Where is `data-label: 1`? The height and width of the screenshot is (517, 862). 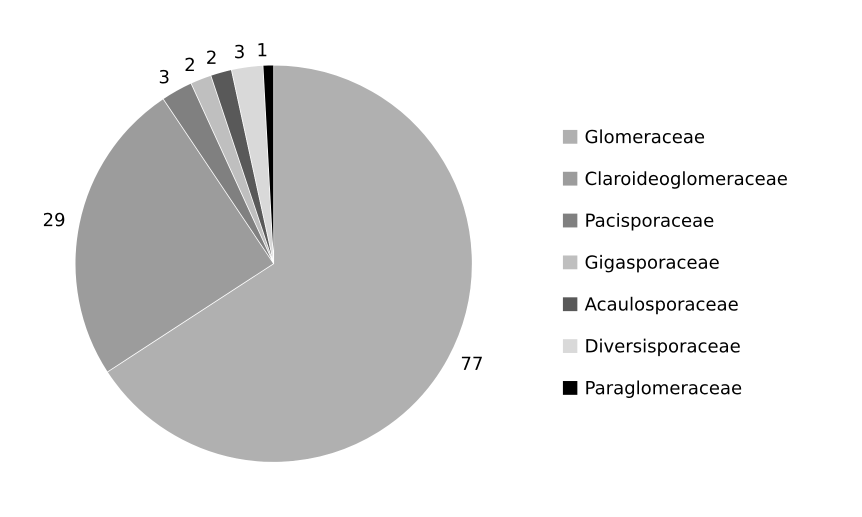 data-label: 1 is located at coordinates (262, 49).